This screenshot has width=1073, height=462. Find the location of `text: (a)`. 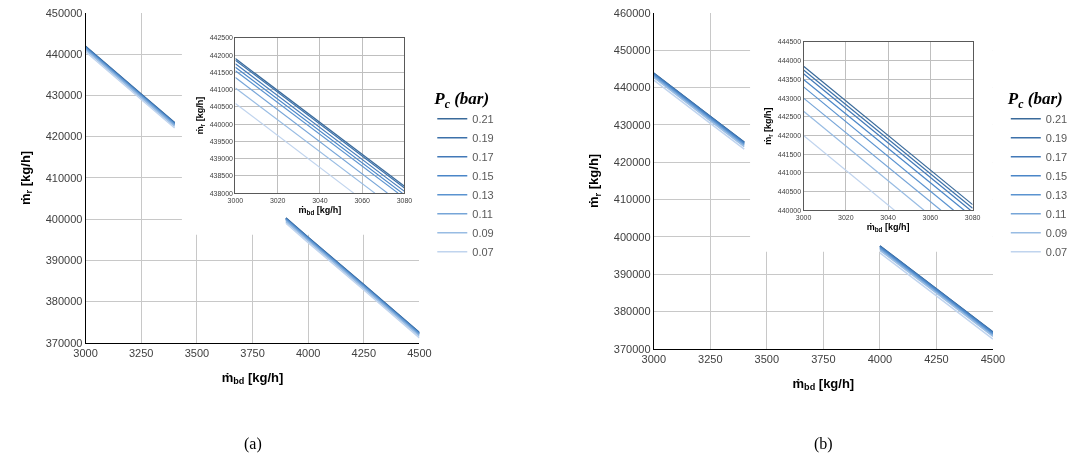

text: (a) is located at coordinates (253, 444).